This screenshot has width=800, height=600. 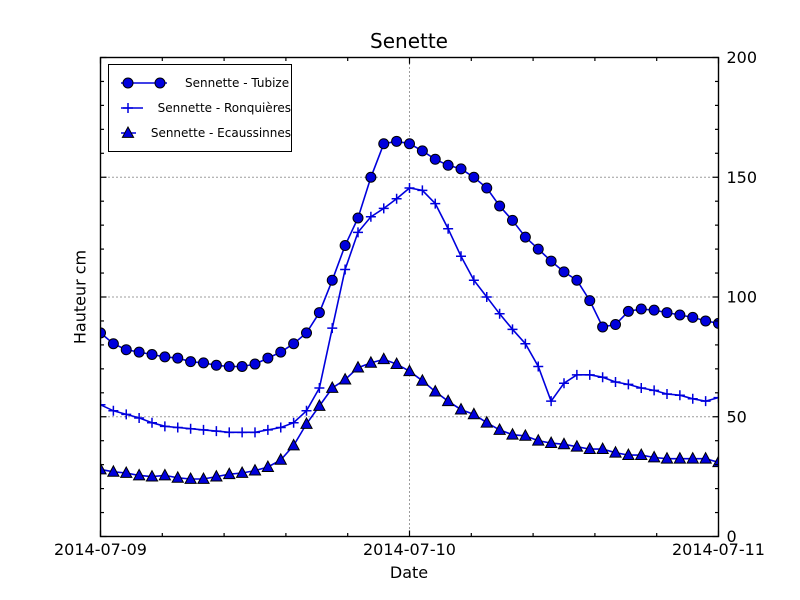 I want to click on y-tick-label: 100, so click(x=742, y=297).